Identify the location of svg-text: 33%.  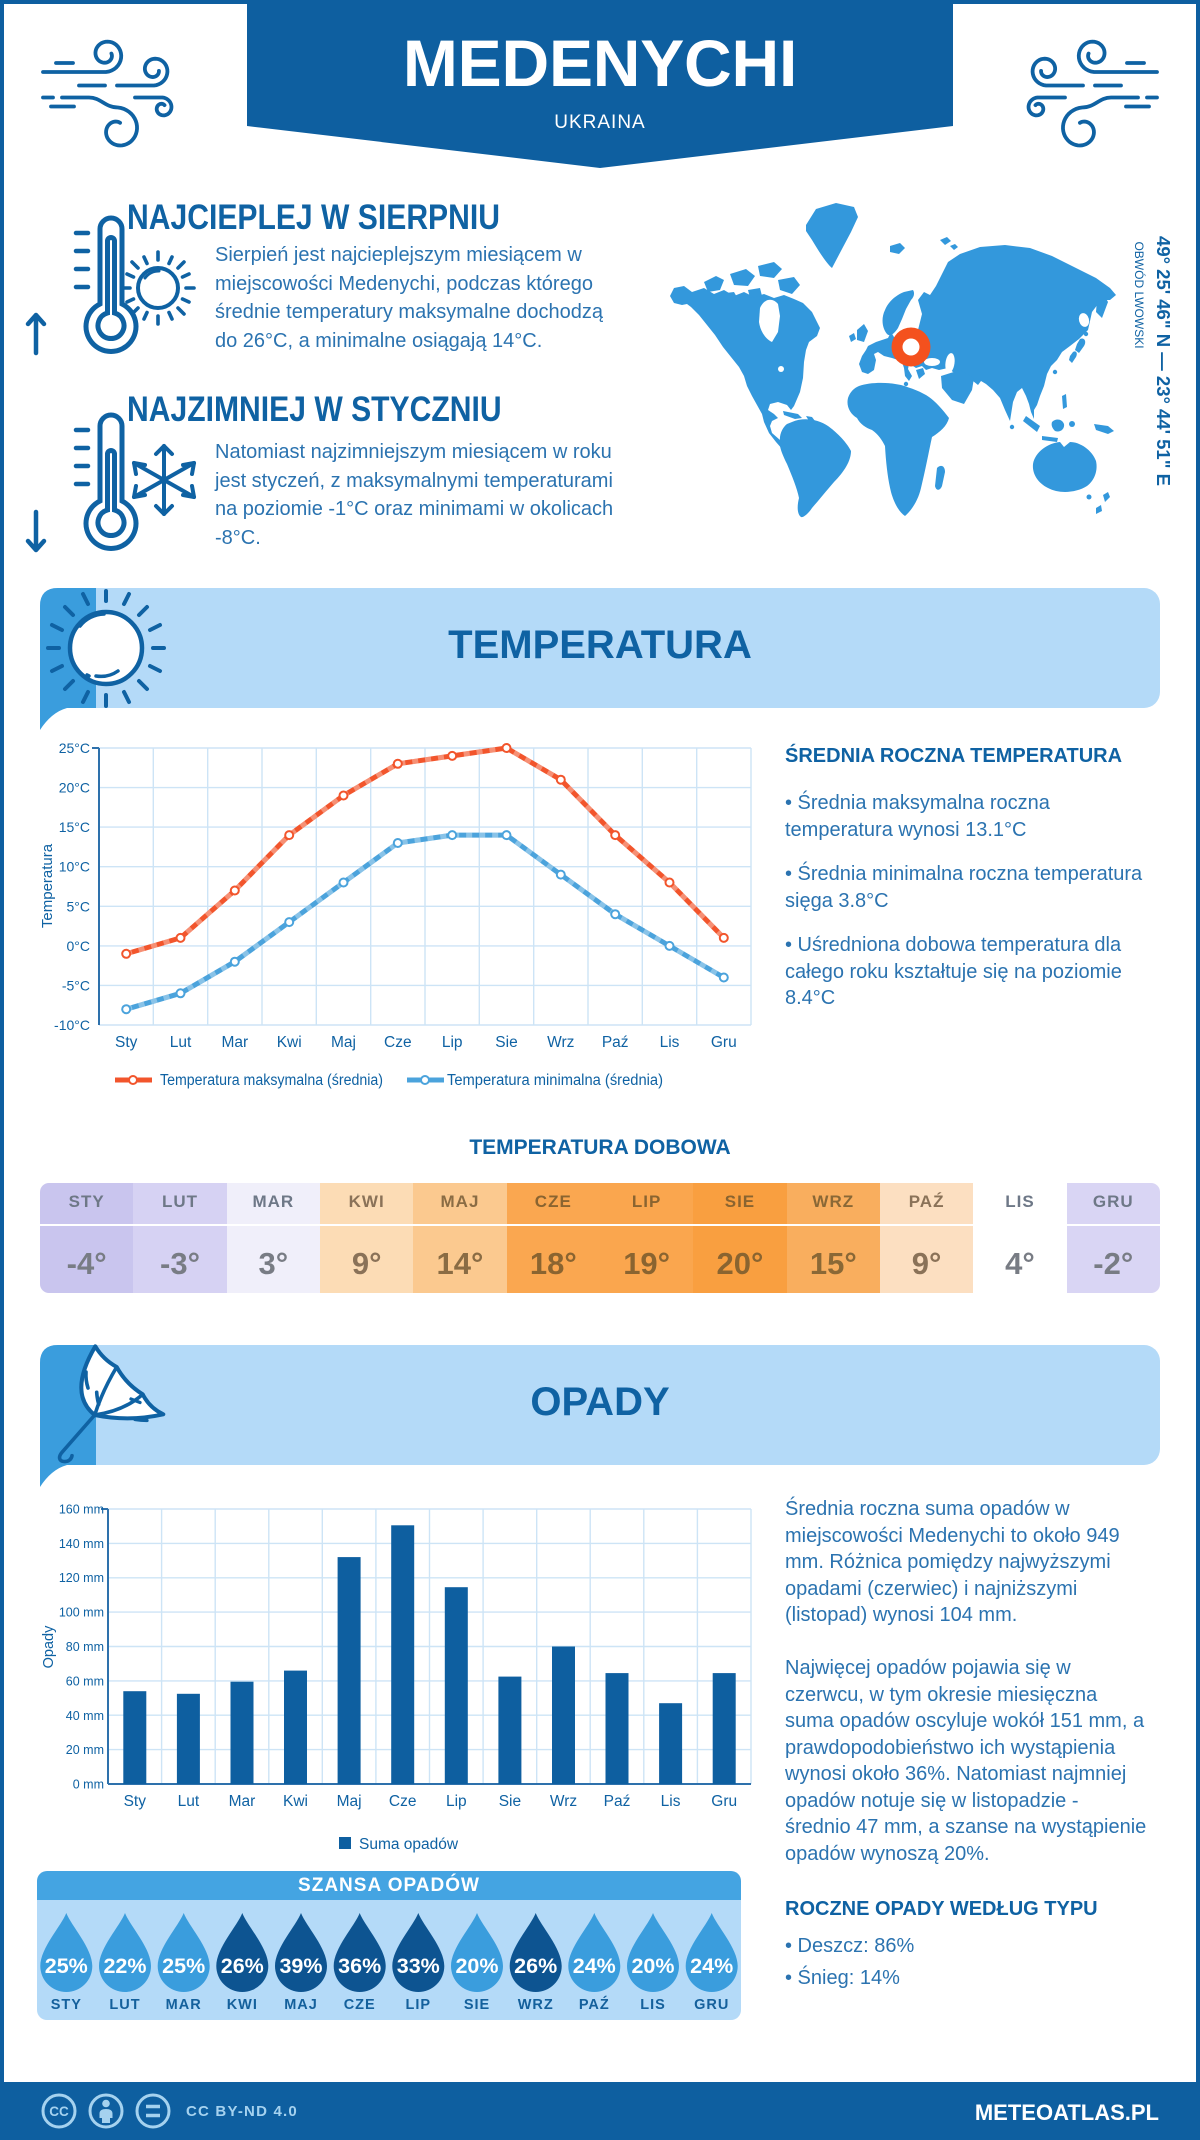
(418, 1966).